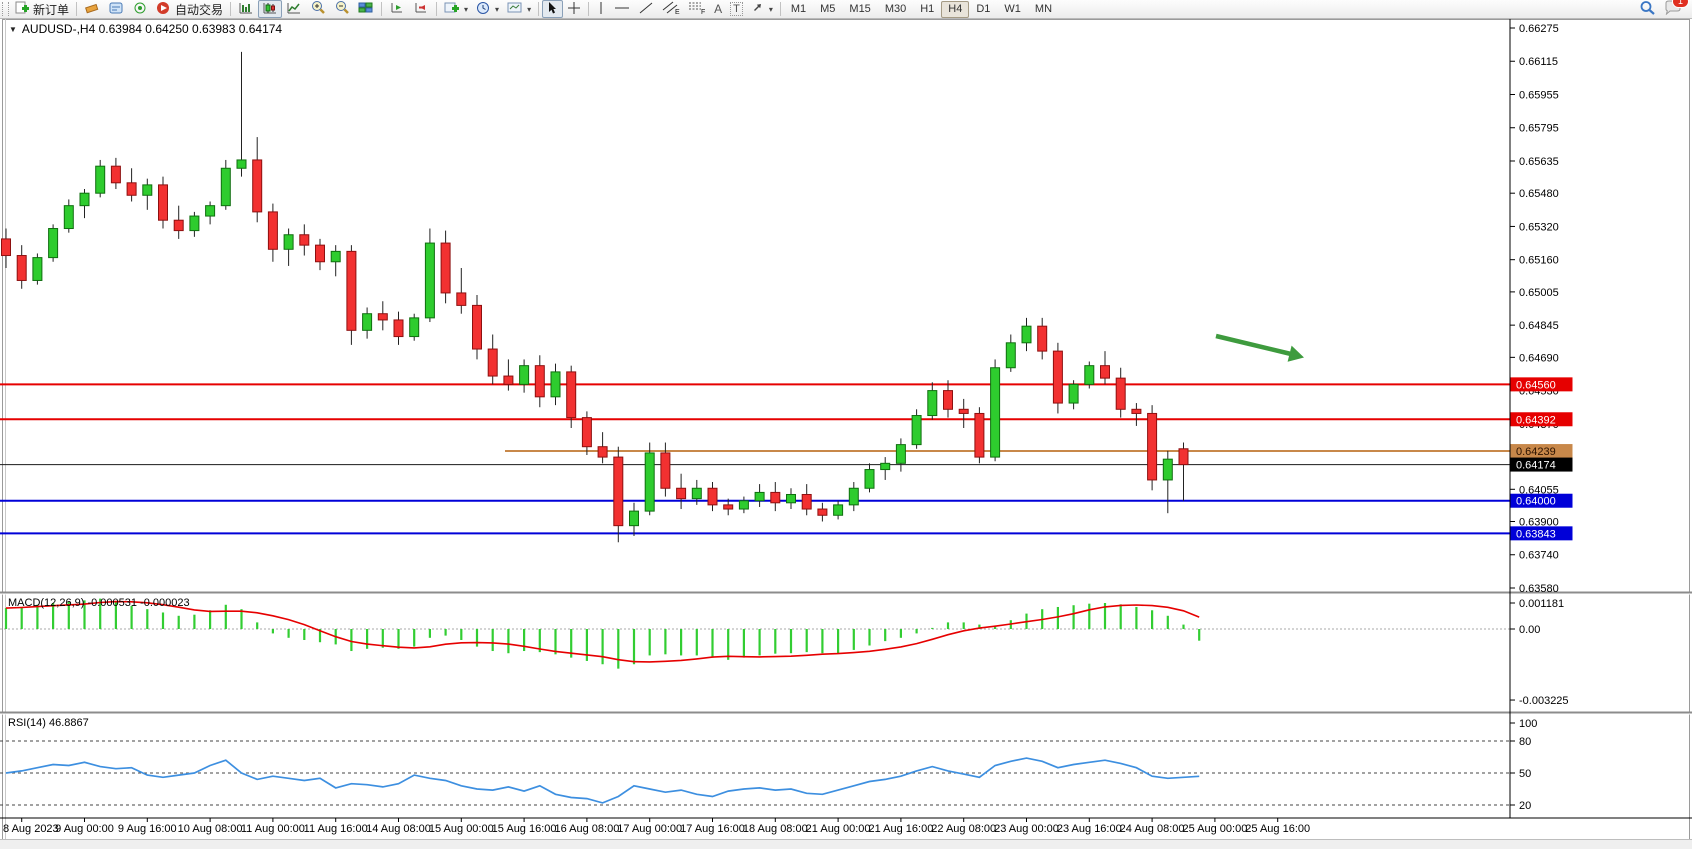 The image size is (1692, 849). What do you see at coordinates (524, 829) in the screenshot?
I see `svg-text: 15 Aug 16:00` at bounding box center [524, 829].